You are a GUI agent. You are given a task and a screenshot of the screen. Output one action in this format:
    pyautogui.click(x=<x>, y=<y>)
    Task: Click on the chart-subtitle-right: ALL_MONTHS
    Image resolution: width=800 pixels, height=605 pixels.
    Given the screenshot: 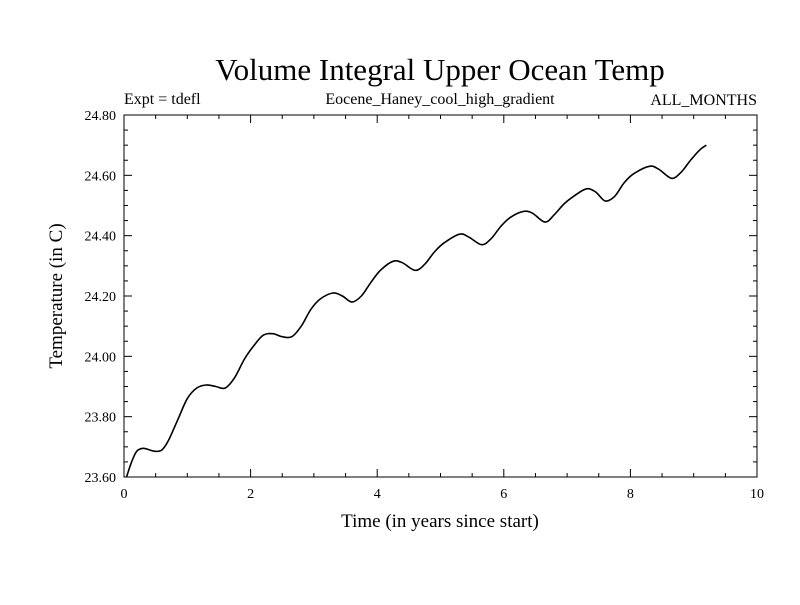 What is the action you would take?
    pyautogui.click(x=703, y=100)
    